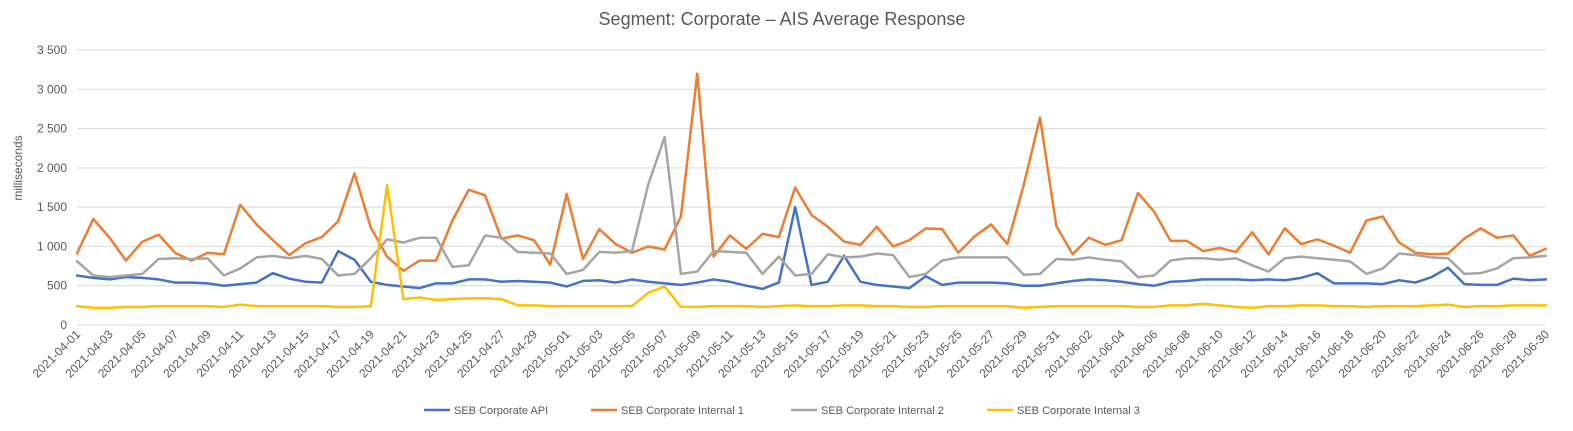 This screenshot has height=431, width=1573. I want to click on legend-item: SEB Corporate API, so click(486, 411).